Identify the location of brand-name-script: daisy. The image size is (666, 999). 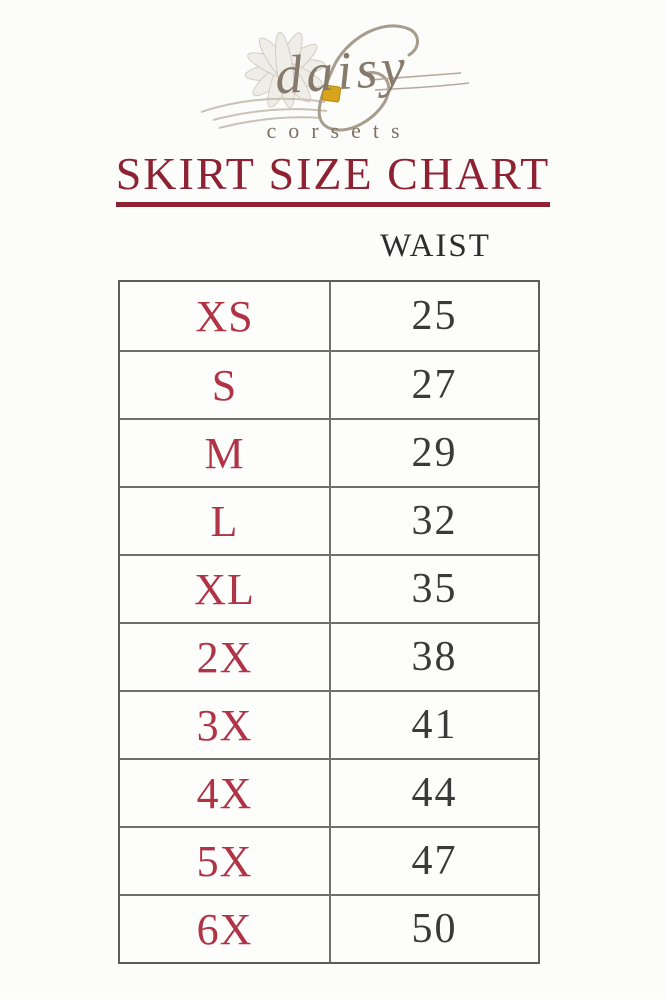
(342, 71).